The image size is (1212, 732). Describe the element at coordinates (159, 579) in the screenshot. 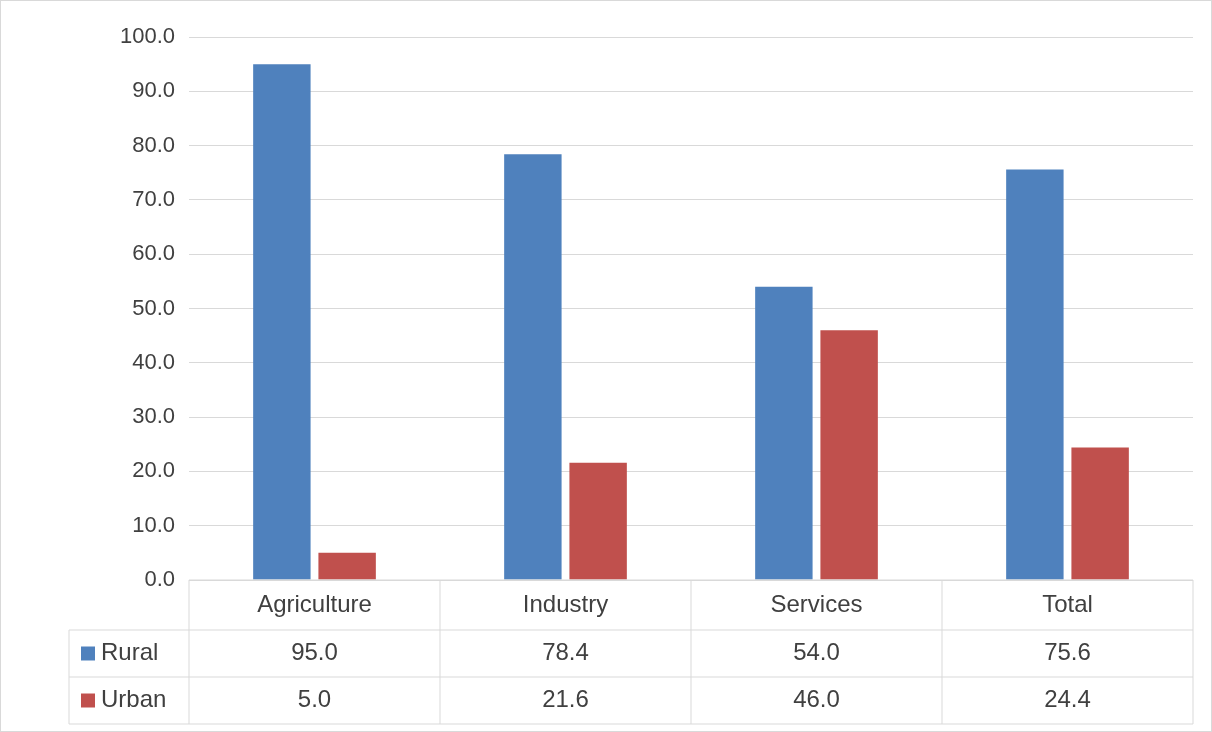

I see `y-tick-label: 0.0` at that location.